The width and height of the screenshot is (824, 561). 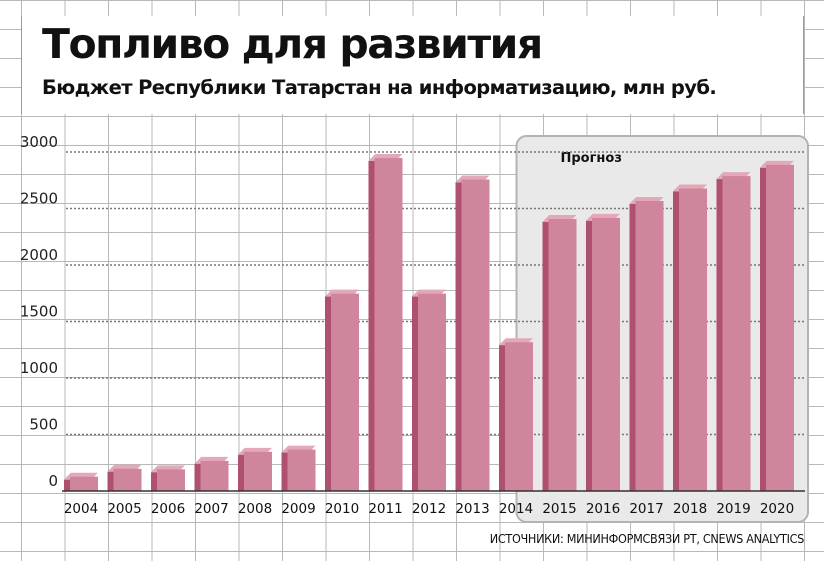 I want to click on x-tick-label: 2012, so click(x=429, y=509).